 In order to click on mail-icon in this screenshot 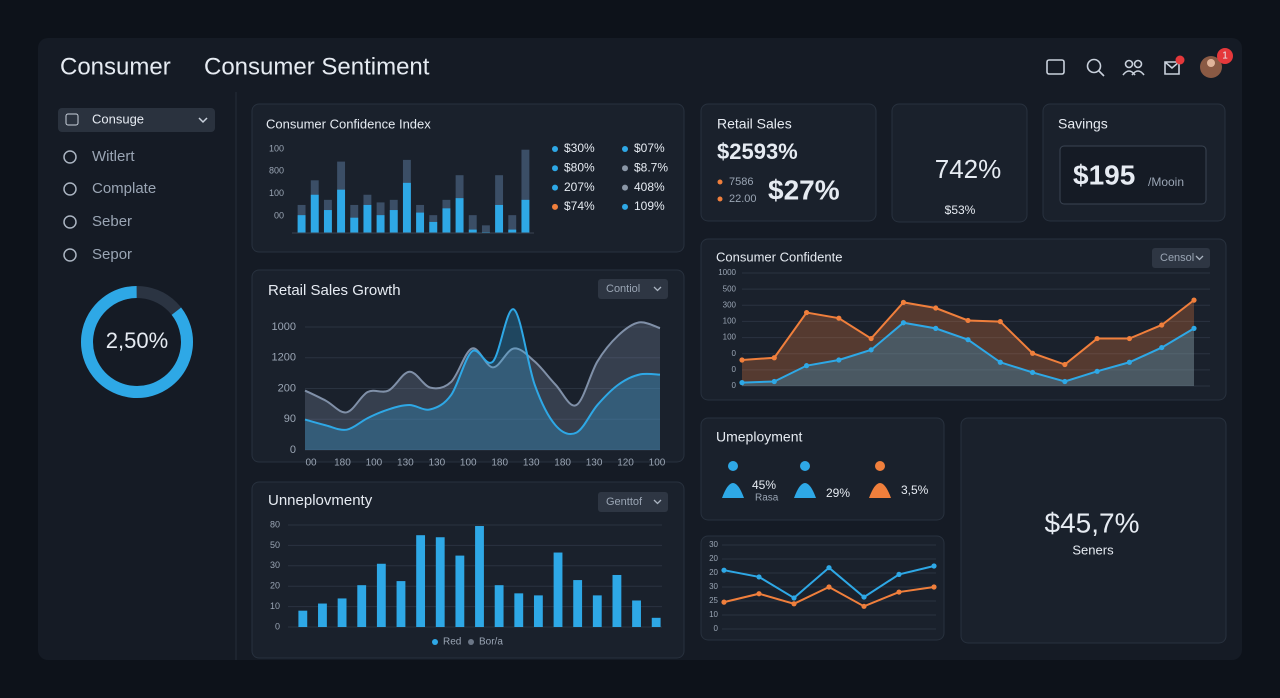, I will do `click(1172, 68)`.